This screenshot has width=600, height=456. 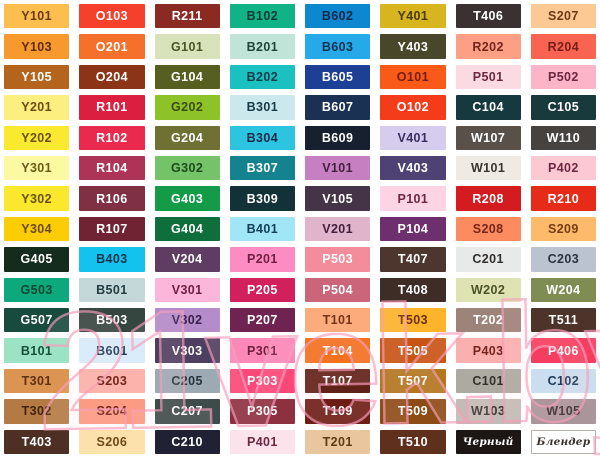 What do you see at coordinates (563, 16) in the screenshot?
I see `swatch-S207: S207` at bounding box center [563, 16].